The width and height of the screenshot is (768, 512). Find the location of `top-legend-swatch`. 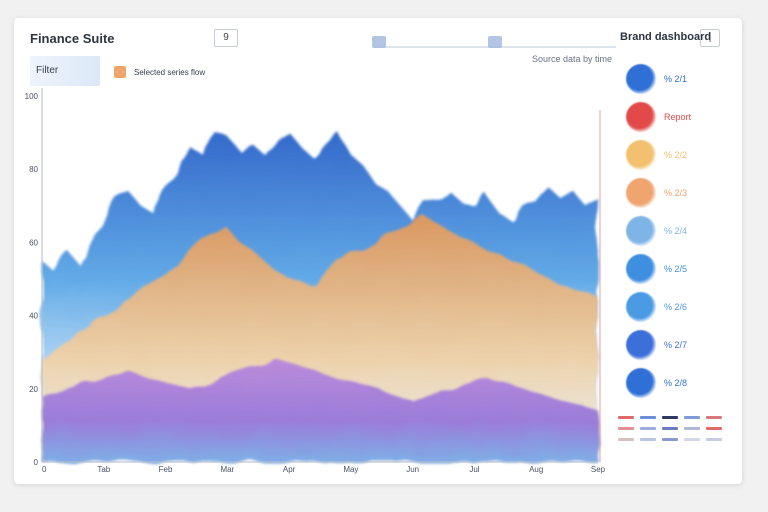

top-legend-swatch is located at coordinates (120, 72).